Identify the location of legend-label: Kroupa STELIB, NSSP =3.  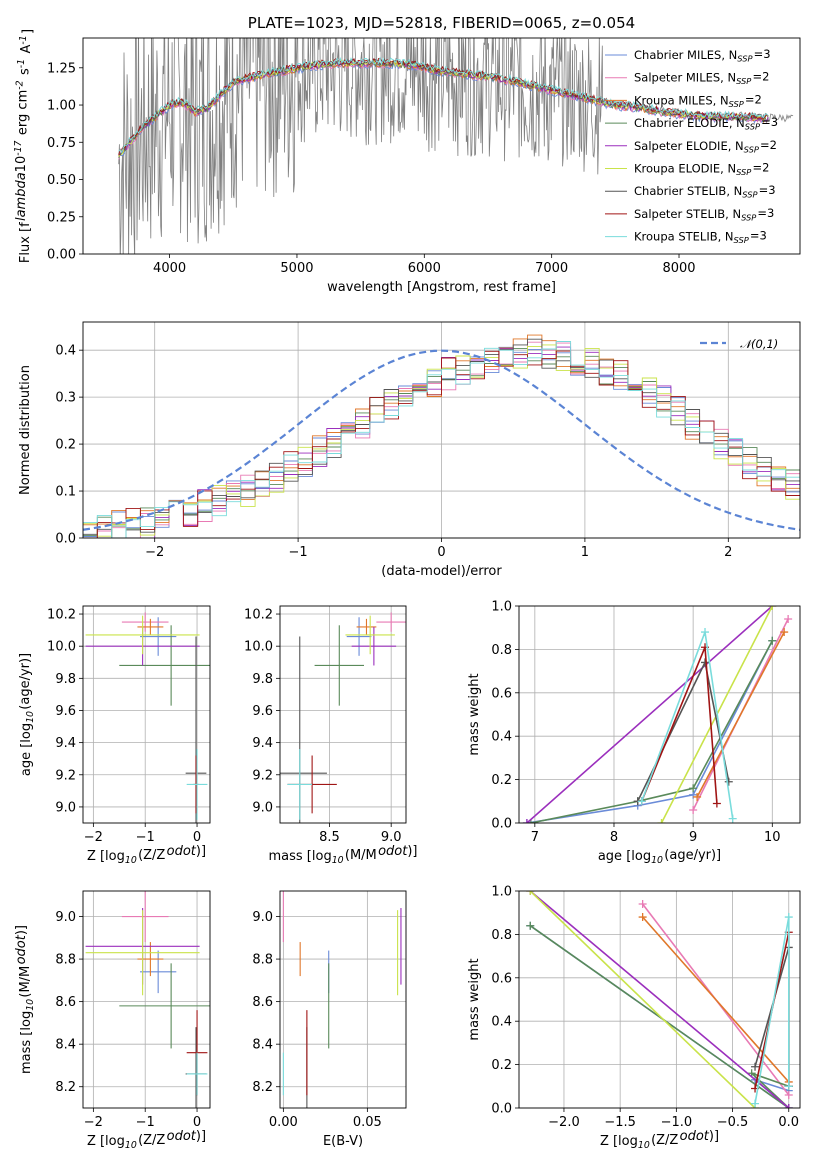
(700, 237).